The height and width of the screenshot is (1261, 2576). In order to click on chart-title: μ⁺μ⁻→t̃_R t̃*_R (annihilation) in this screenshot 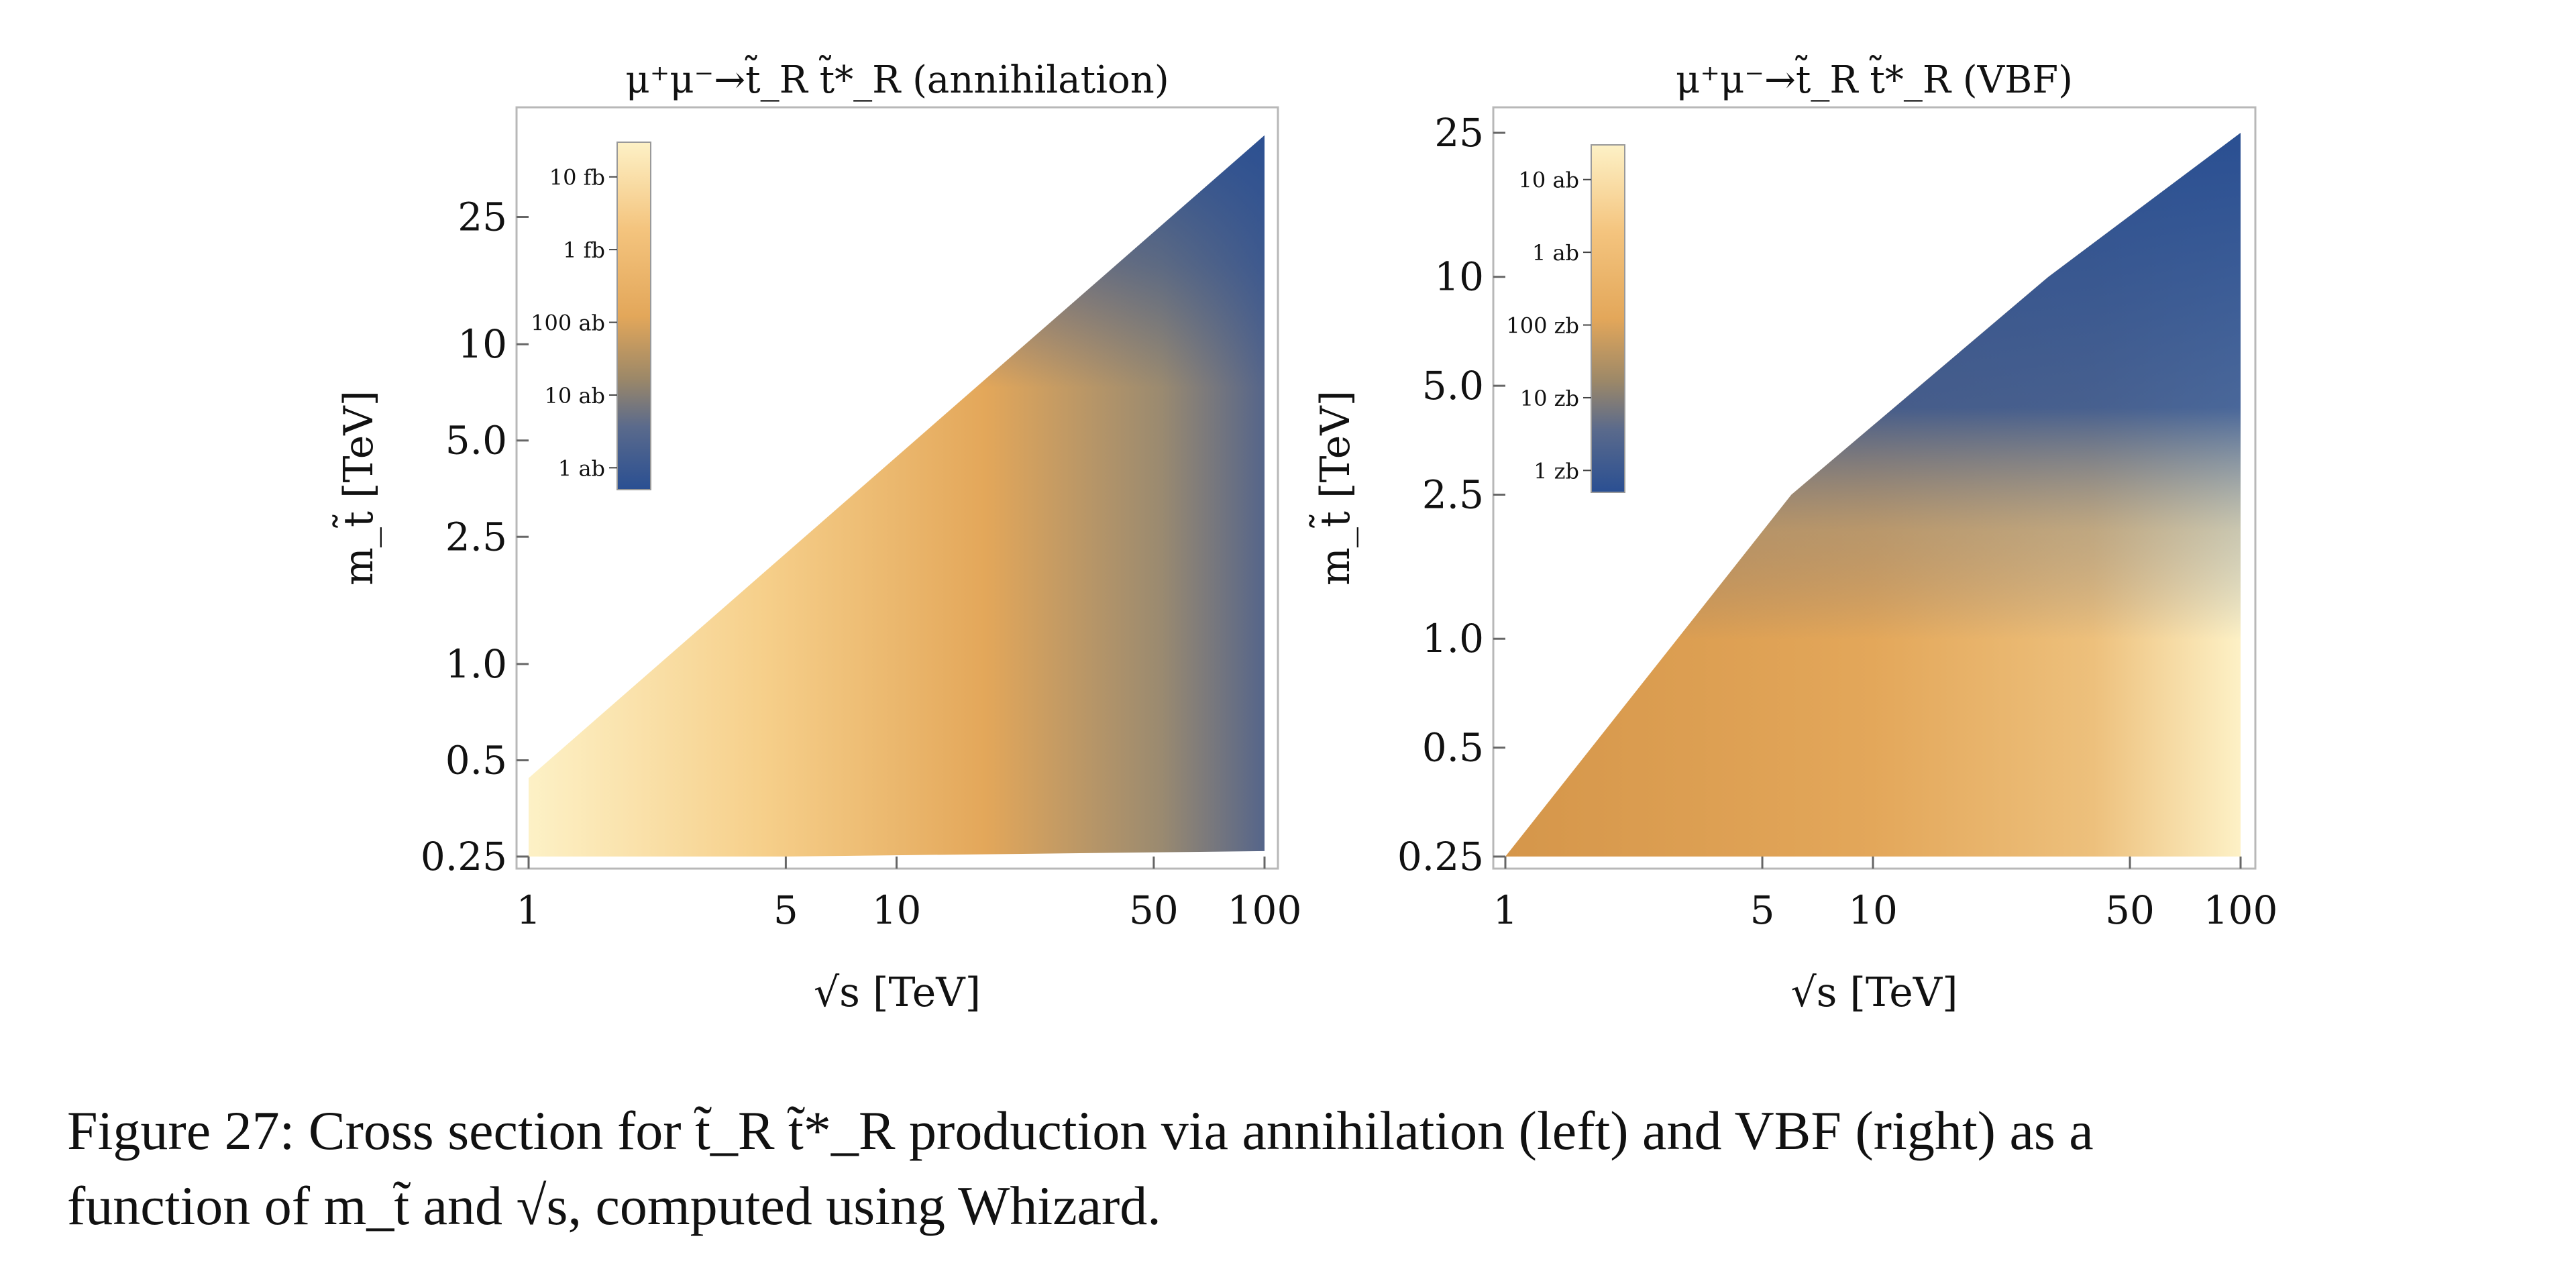, I will do `click(897, 78)`.